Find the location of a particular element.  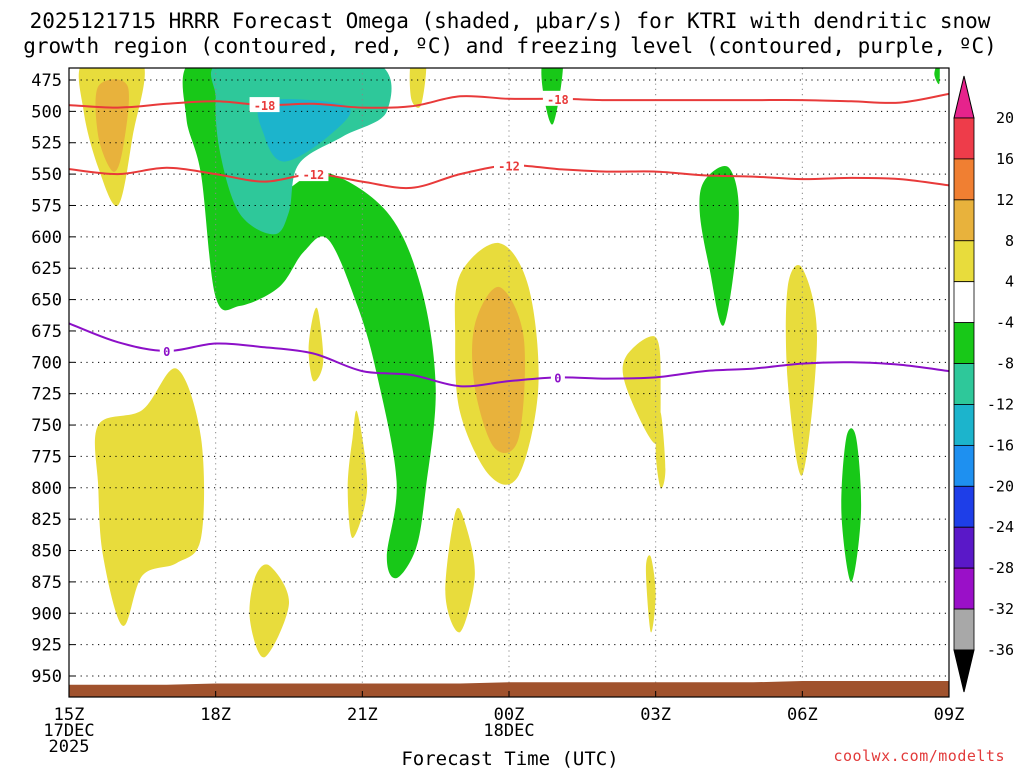

y-tick-label: 700 is located at coordinates (46, 363).